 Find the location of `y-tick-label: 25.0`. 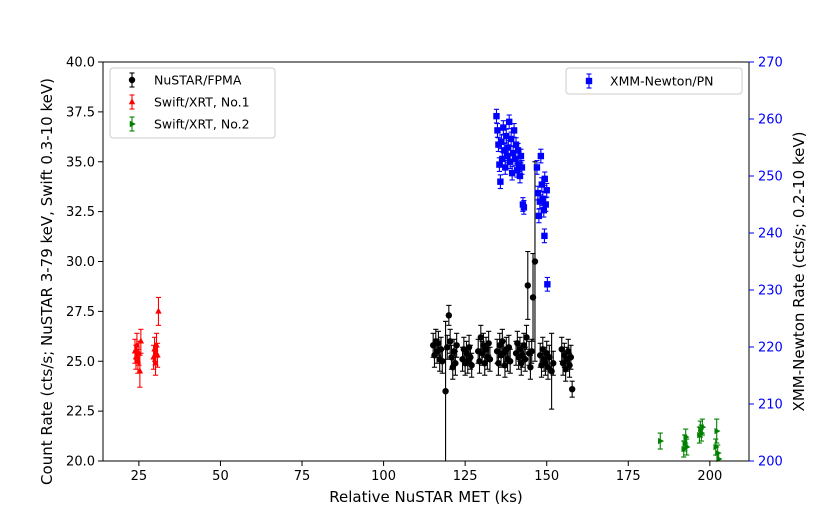

y-tick-label: 25.0 is located at coordinates (80, 362).